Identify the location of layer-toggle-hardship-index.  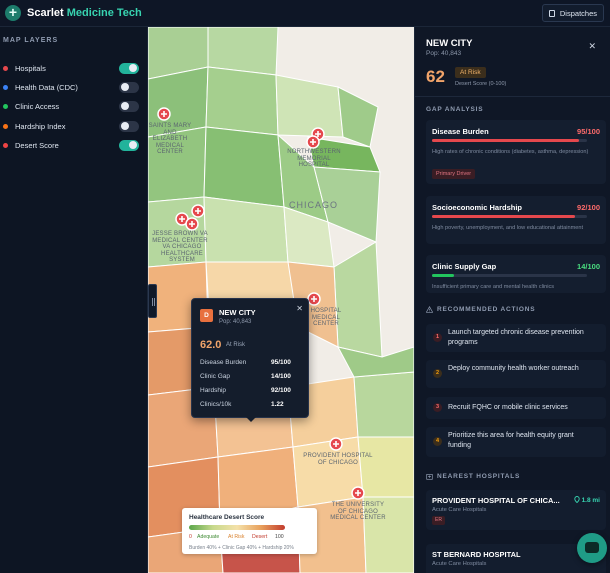
(129, 126).